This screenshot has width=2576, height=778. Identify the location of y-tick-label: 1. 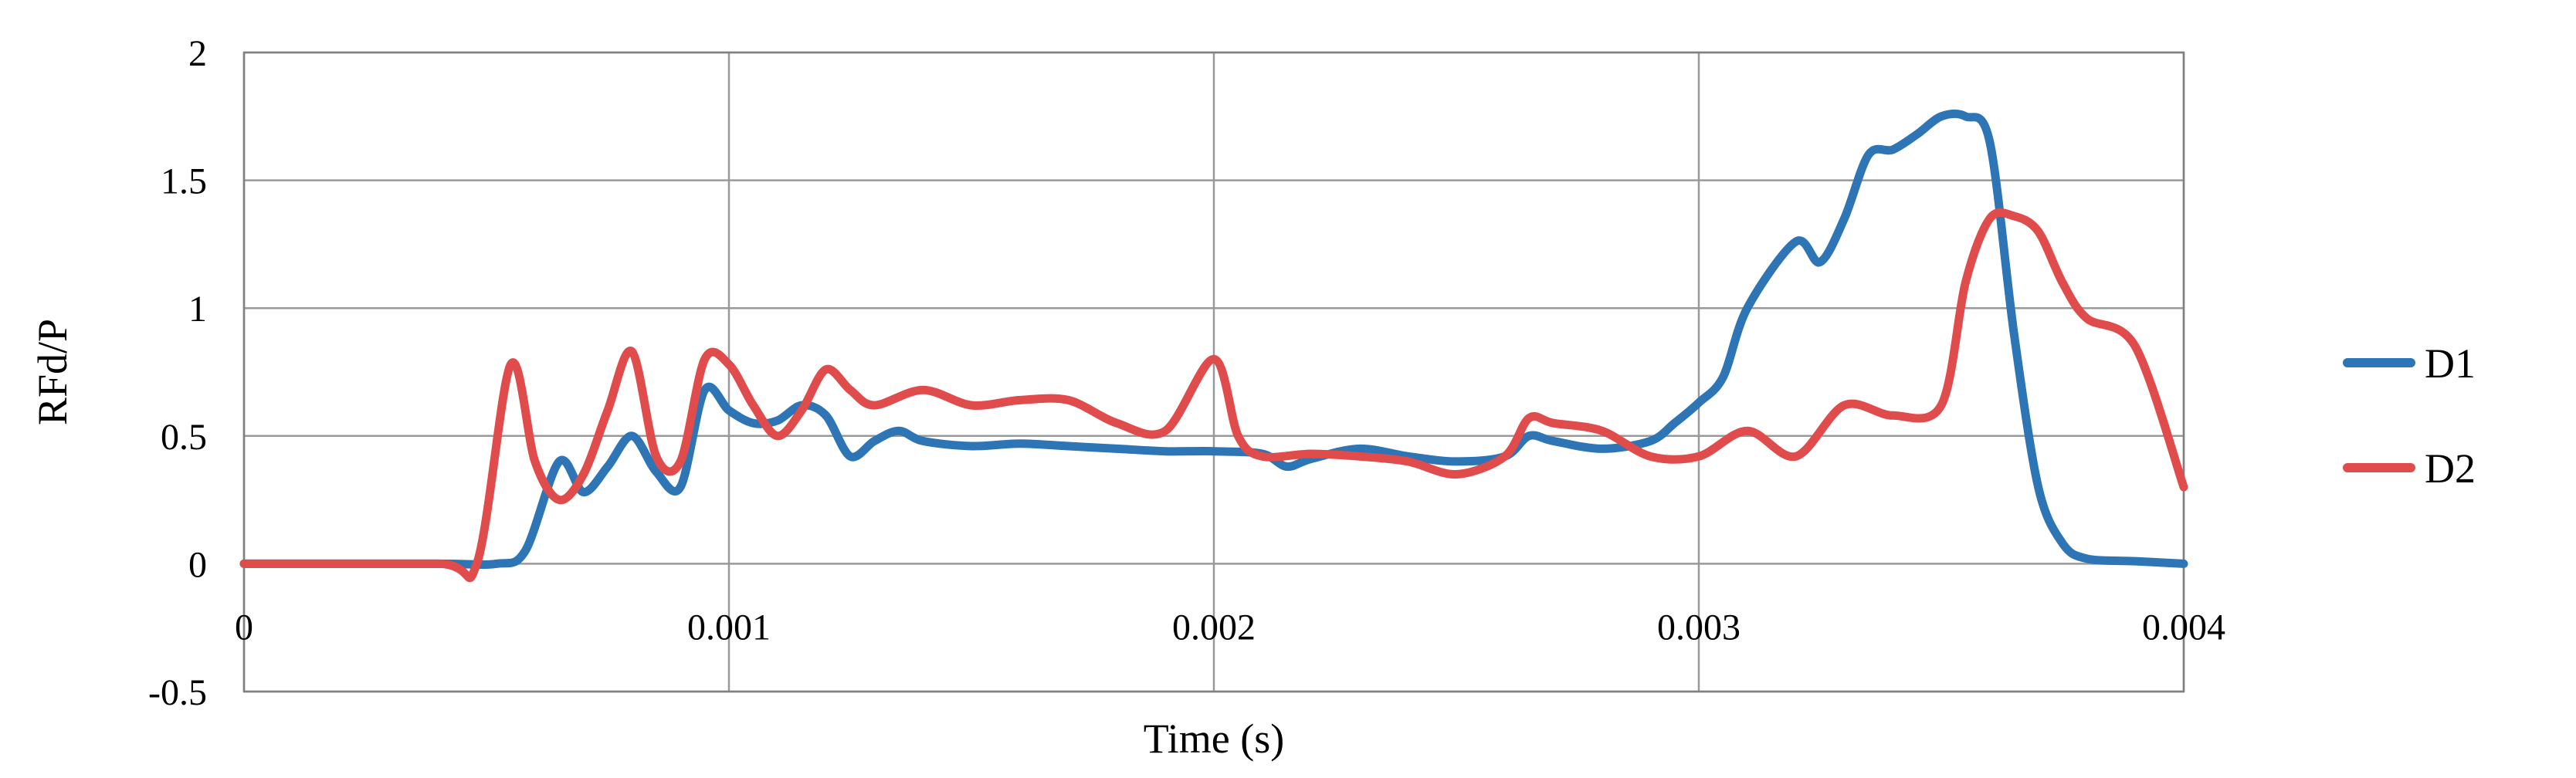
(197, 309).